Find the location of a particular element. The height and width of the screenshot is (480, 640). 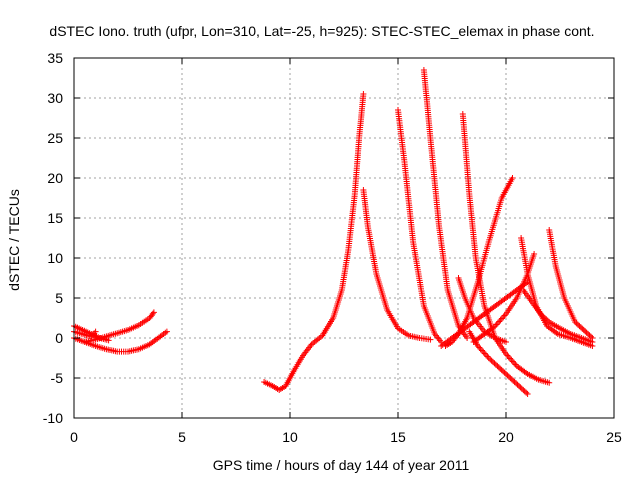

x-tick-label: 10 is located at coordinates (290, 437).